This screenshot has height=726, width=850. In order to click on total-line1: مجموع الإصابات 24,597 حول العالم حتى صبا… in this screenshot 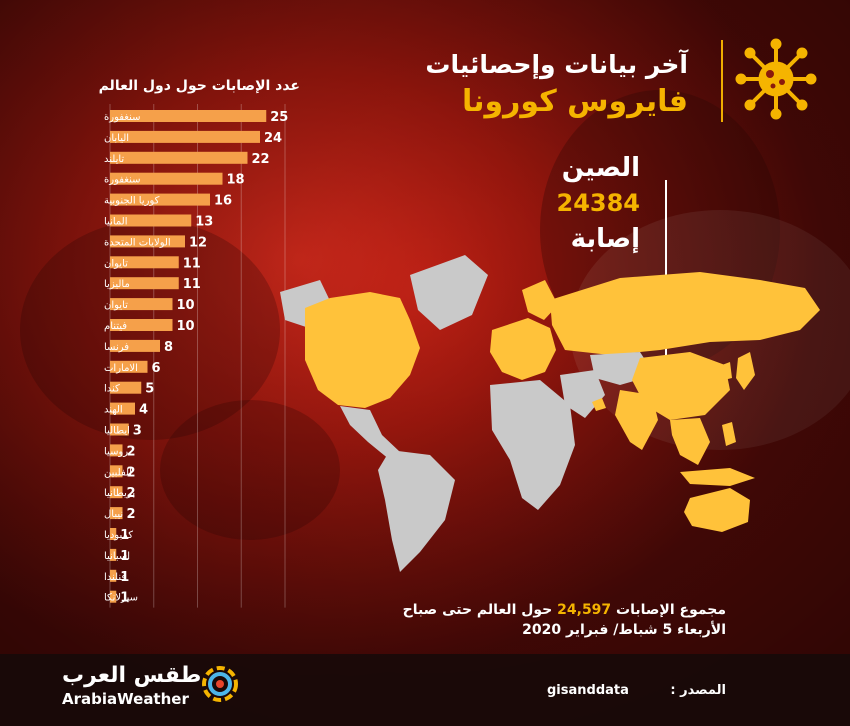, I will do `click(564, 610)`.